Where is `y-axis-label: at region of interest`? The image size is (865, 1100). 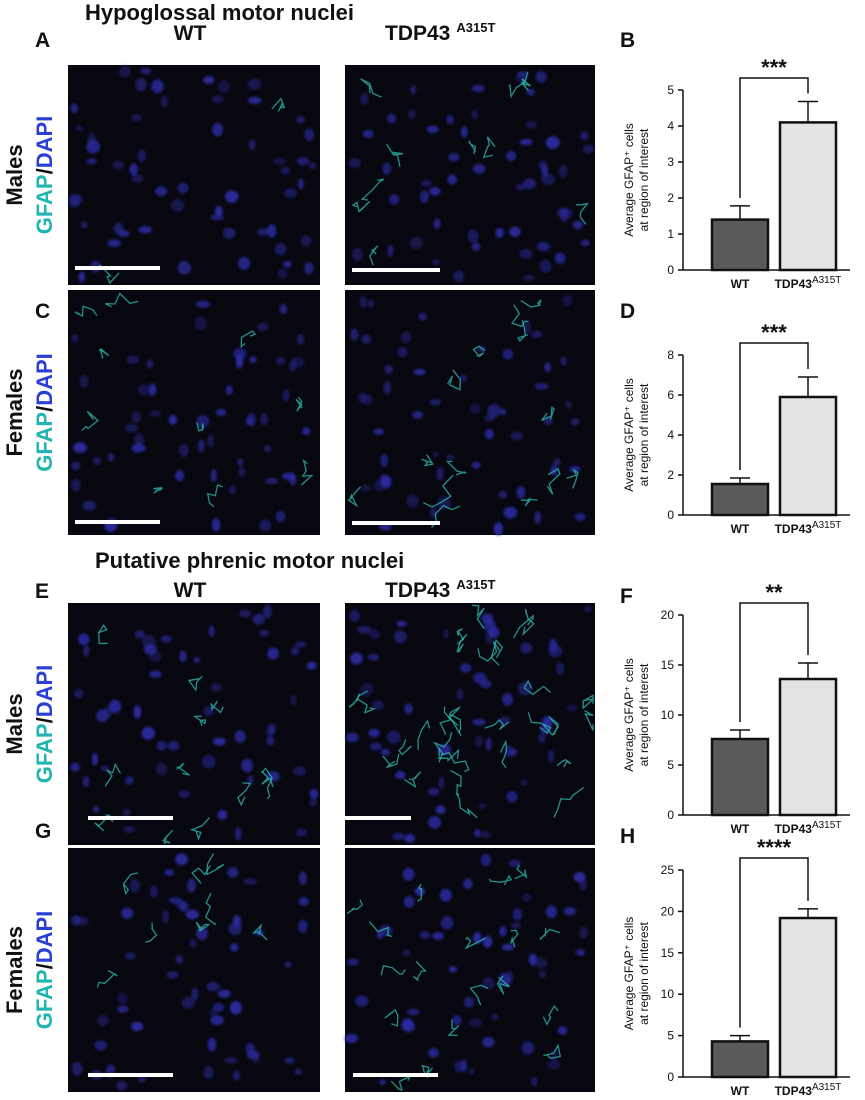 y-axis-label: at region of interest is located at coordinates (644, 179).